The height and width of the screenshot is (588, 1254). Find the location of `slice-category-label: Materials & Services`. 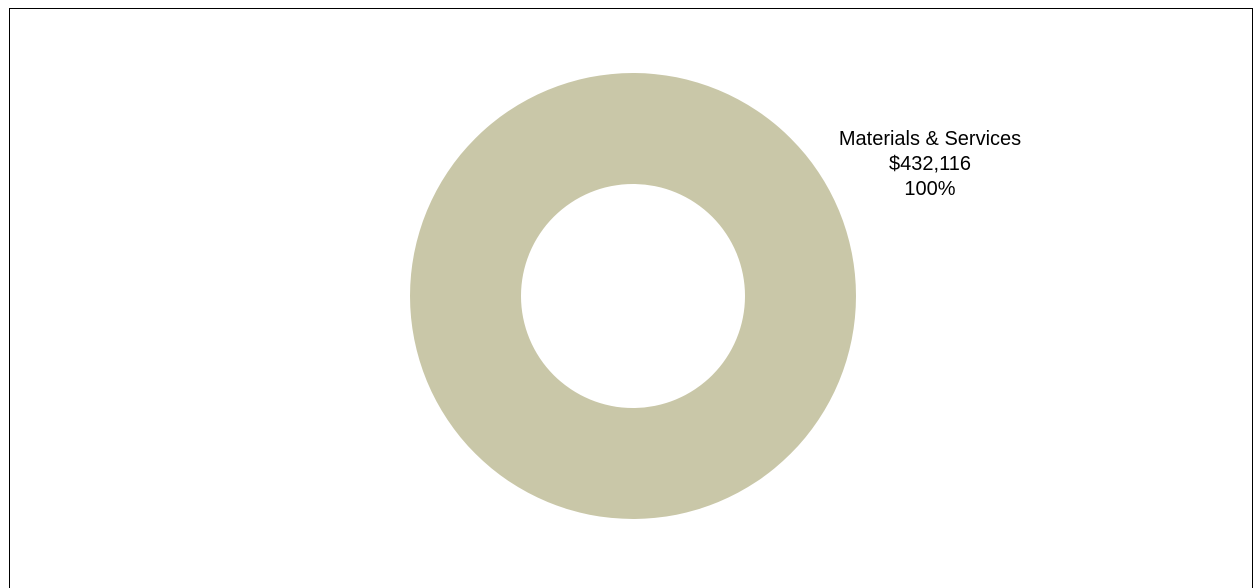

slice-category-label: Materials & Services is located at coordinates (930, 139).